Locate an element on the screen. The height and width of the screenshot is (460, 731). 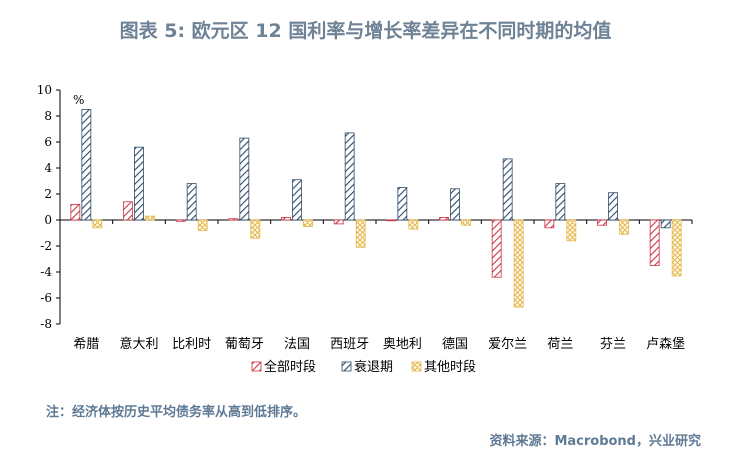
chart-note: 注：经济体按历史平均债务率从高到低排序。 is located at coordinates (176, 412).